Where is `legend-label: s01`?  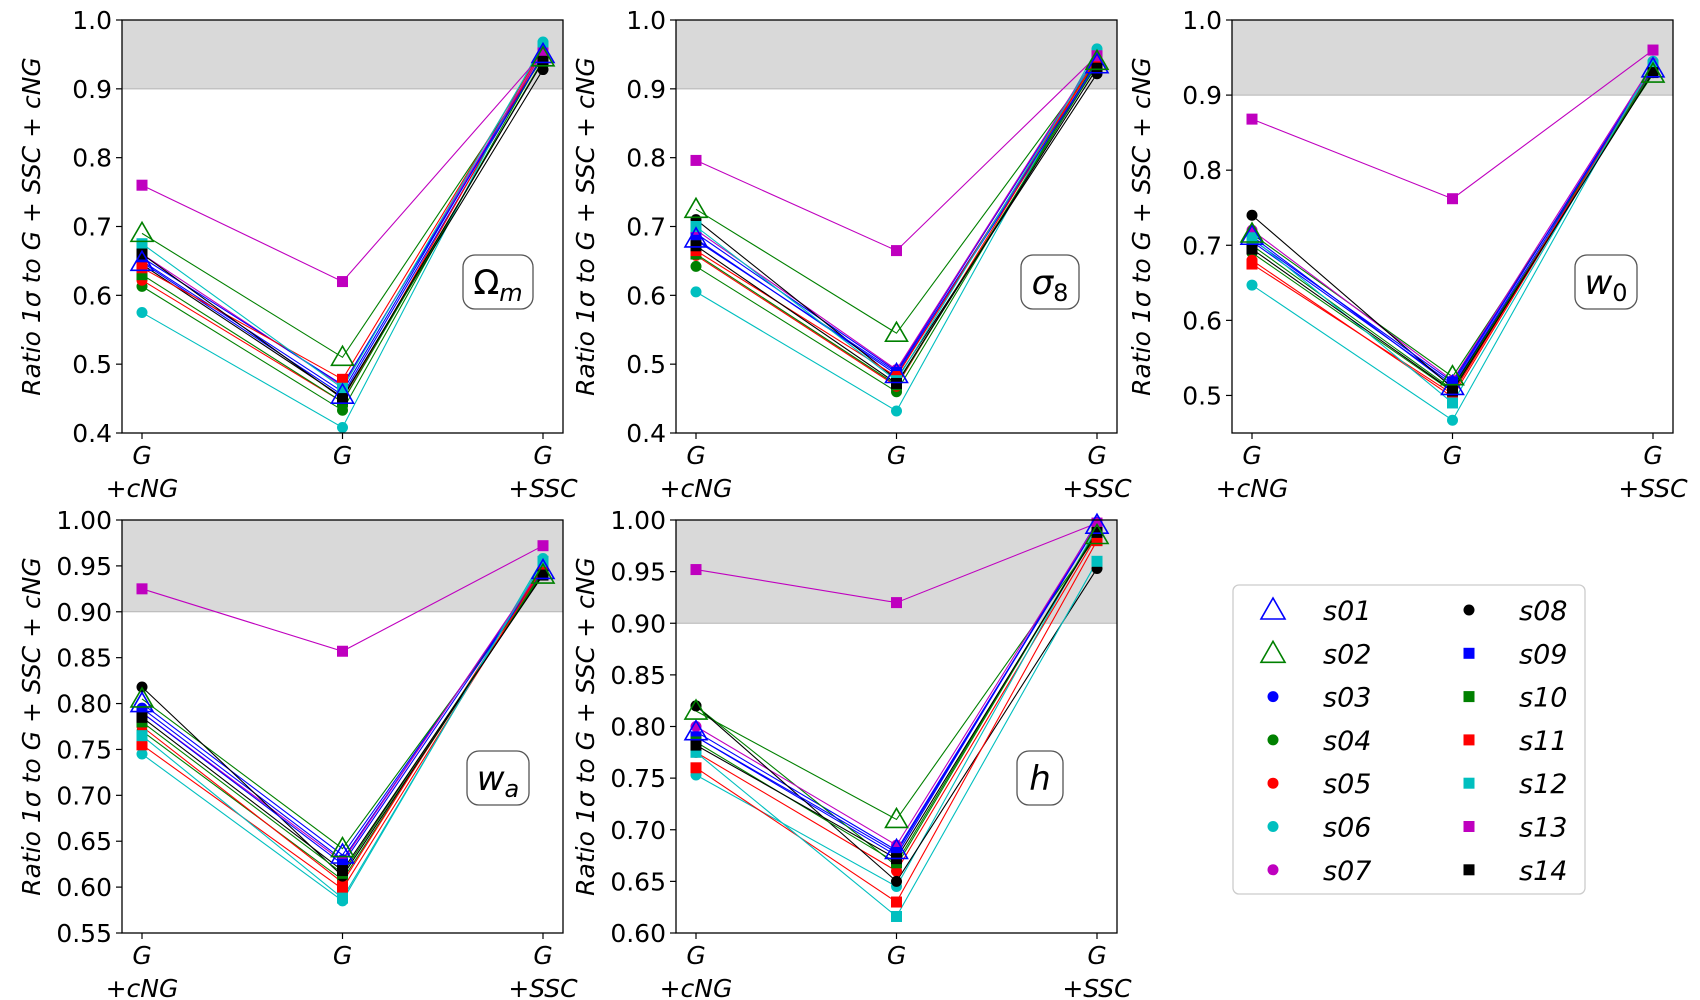
legend-label: s01 is located at coordinates (1347, 611).